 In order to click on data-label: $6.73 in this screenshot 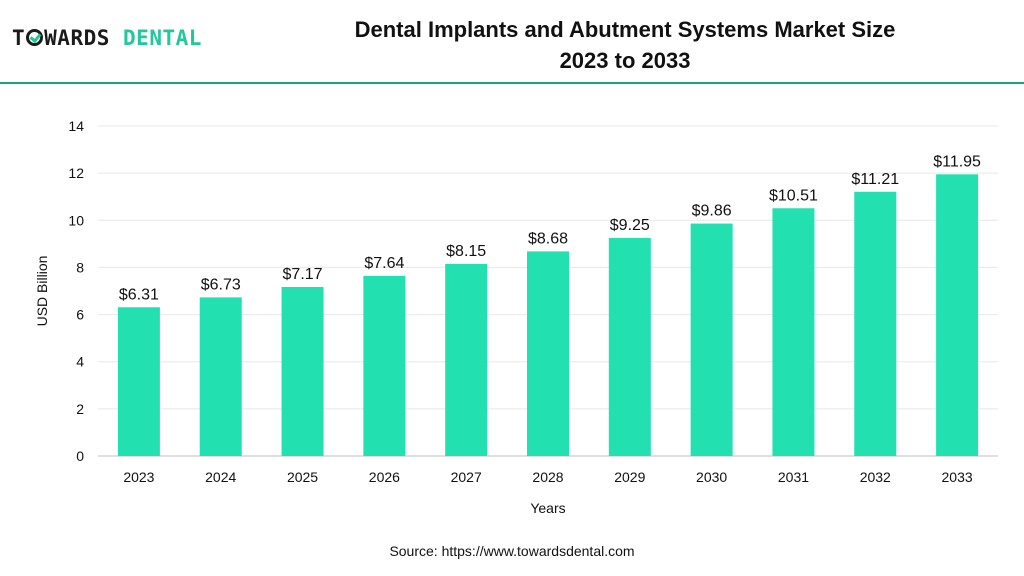, I will do `click(221, 284)`.